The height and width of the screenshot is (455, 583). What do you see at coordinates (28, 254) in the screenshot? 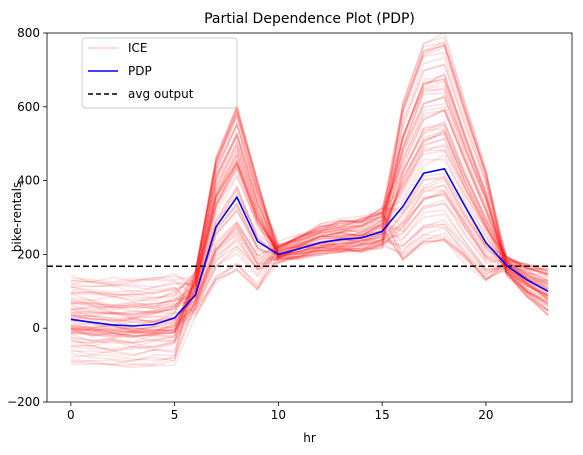
I see `y-tick-label: 200` at bounding box center [28, 254].